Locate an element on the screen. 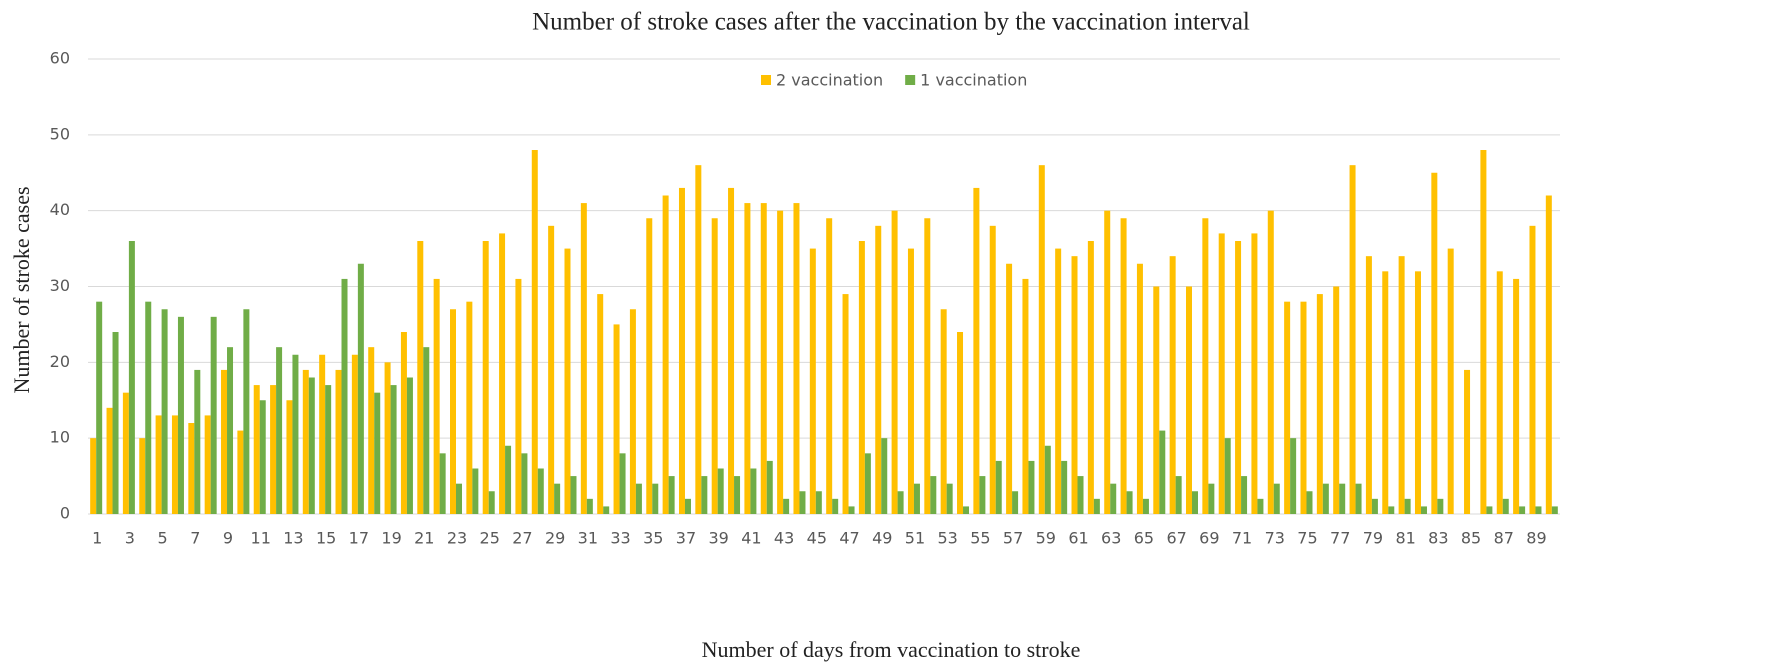 Image resolution: width=1782 pixels, height=668 pixels. x-tick-label: 67 is located at coordinates (1176, 538).